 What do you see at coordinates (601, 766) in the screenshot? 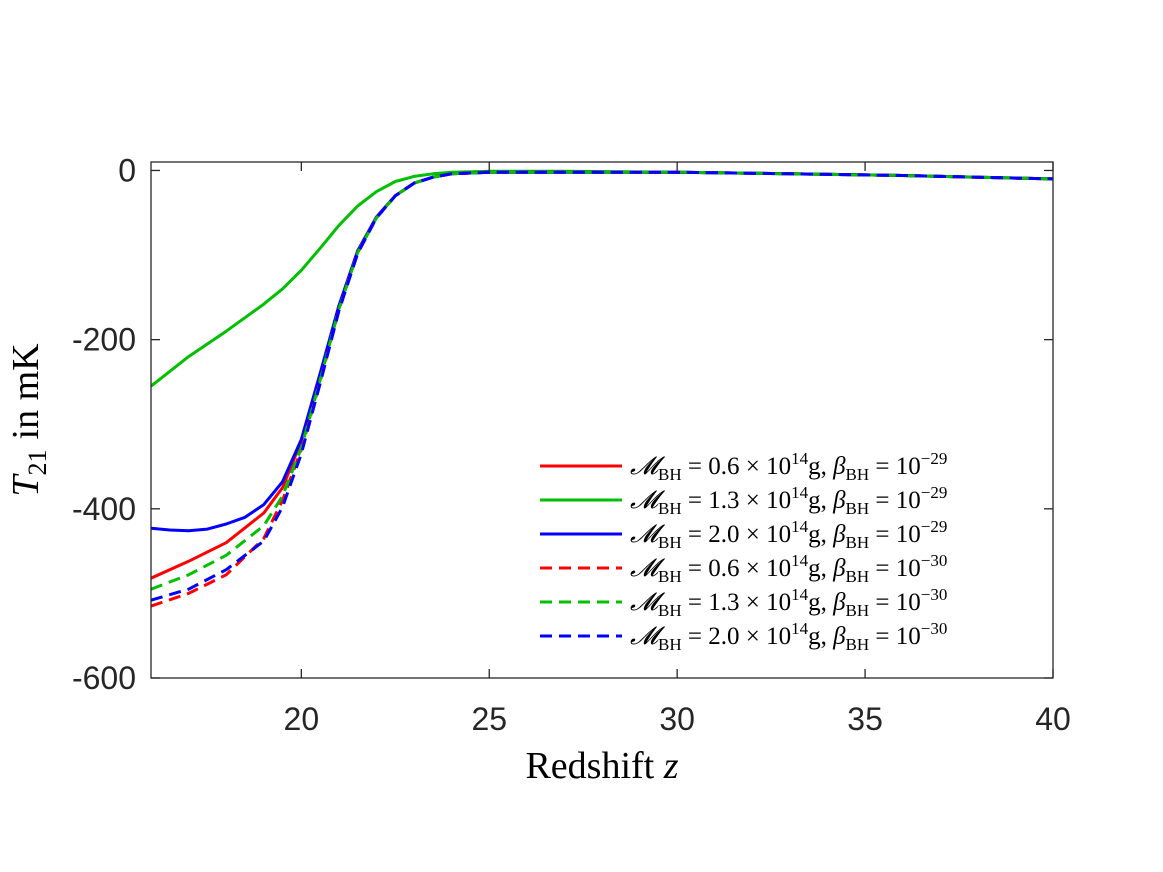
I see `x-axis-title: Redshift z` at bounding box center [601, 766].